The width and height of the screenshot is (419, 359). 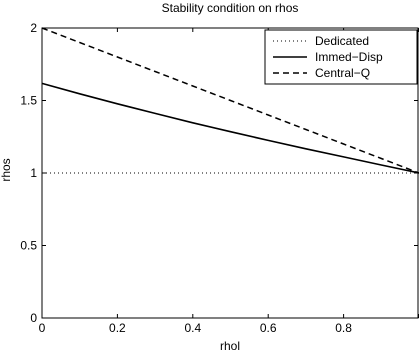 What do you see at coordinates (268, 328) in the screenshot?
I see `x-tick-label: 0.6` at bounding box center [268, 328].